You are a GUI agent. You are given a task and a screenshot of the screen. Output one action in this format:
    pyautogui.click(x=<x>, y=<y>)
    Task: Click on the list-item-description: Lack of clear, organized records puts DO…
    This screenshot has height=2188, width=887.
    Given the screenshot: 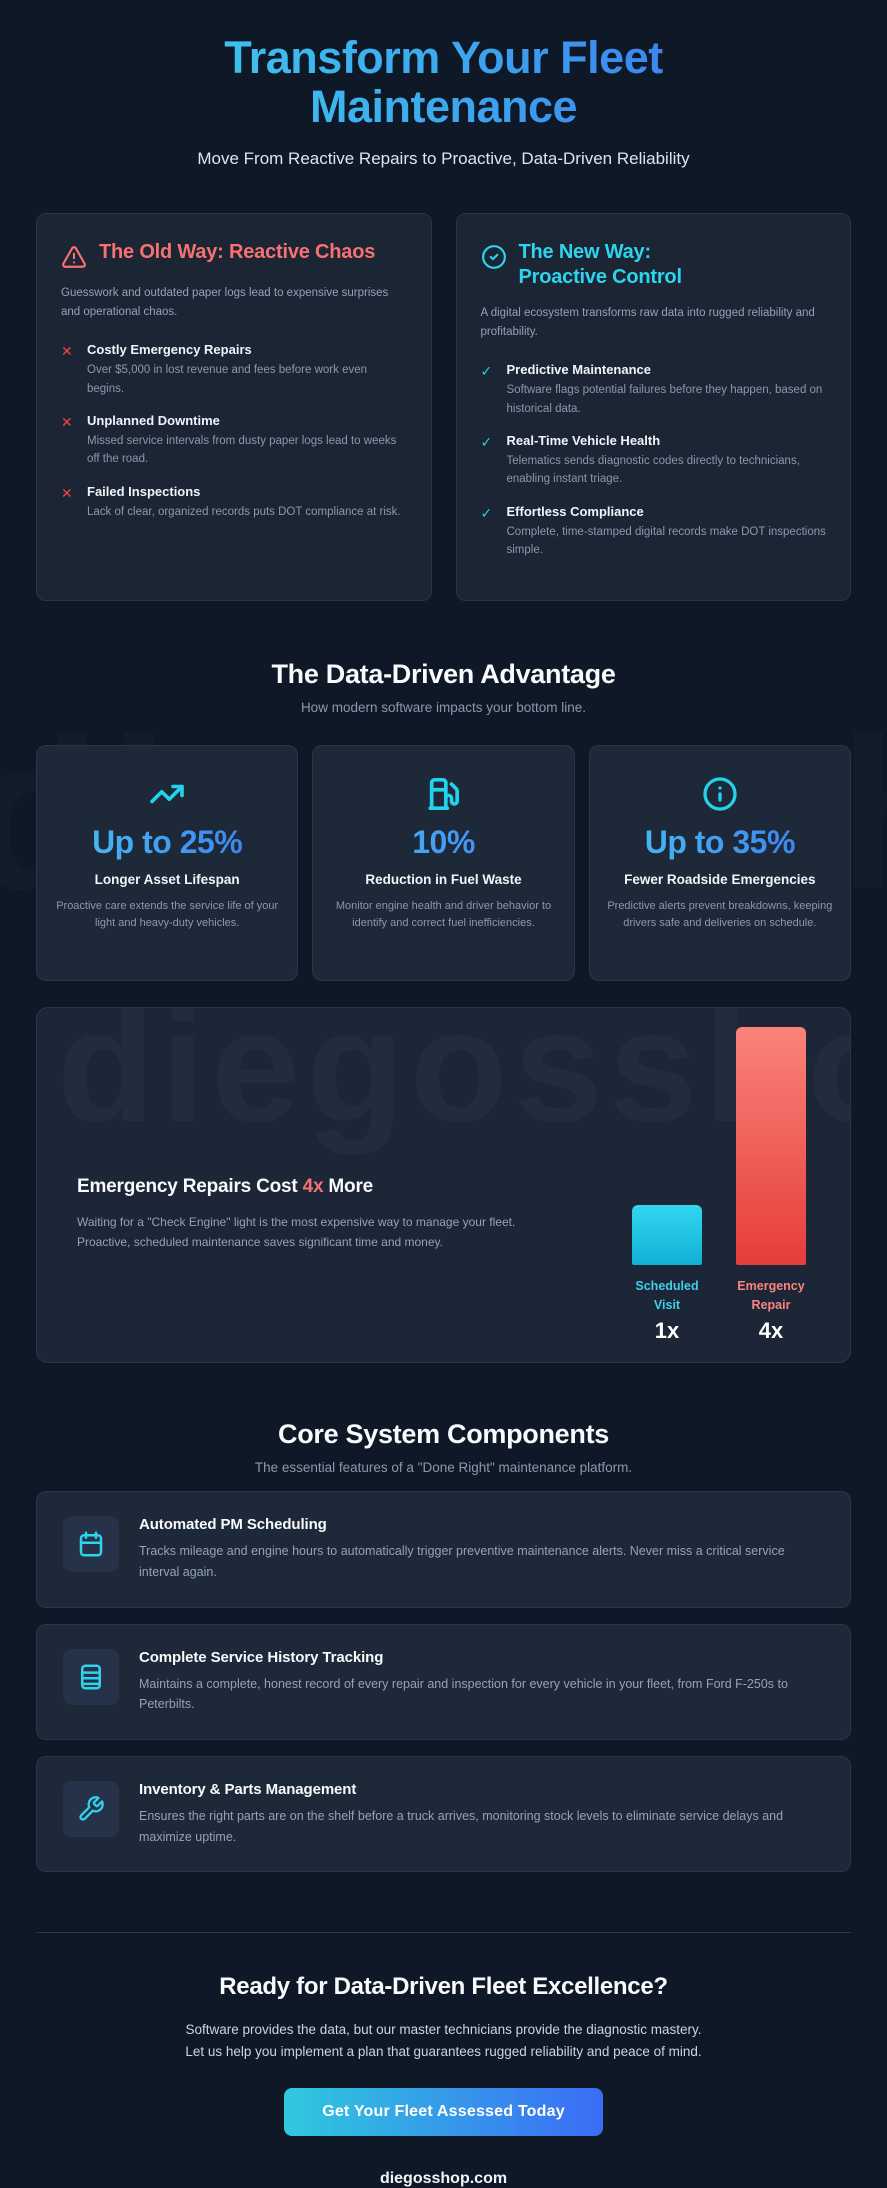 What is the action you would take?
    pyautogui.click(x=244, y=511)
    